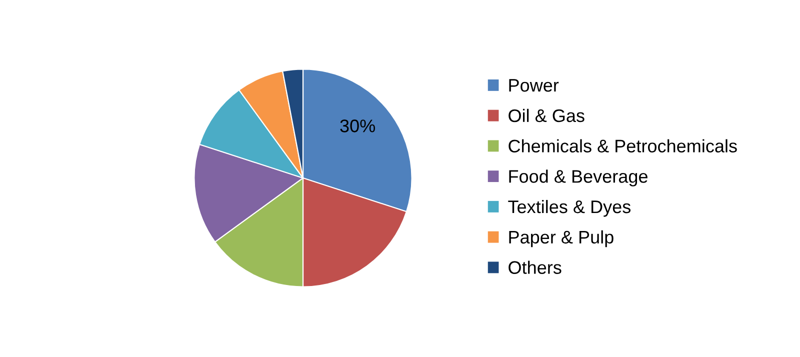  Describe the element at coordinates (622, 145) in the screenshot. I see `legend-label: Chemicals & Petrochemicals` at that location.